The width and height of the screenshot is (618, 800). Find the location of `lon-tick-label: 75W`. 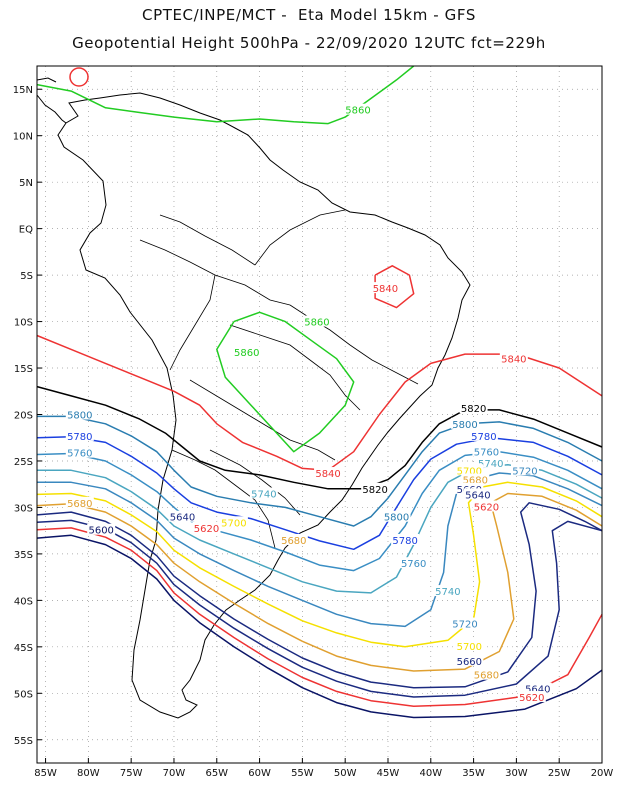

lon-tick-label: 75W is located at coordinates (131, 773).